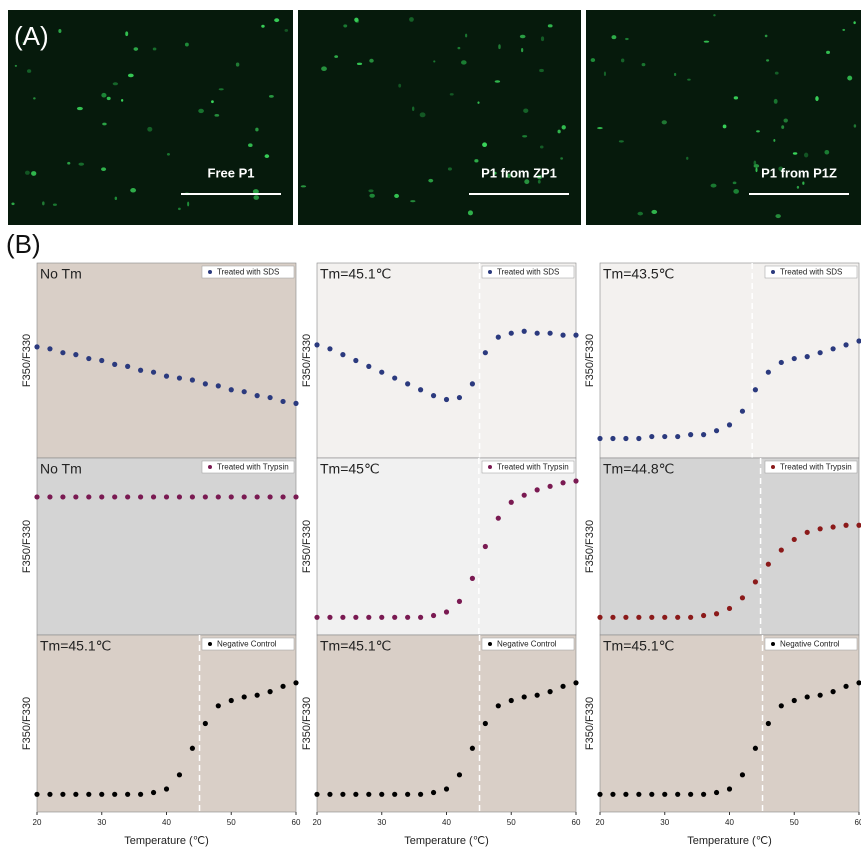 The width and height of the screenshot is (861, 848). Describe the element at coordinates (794, 822) in the screenshot. I see `x-tick-label: 50` at that location.